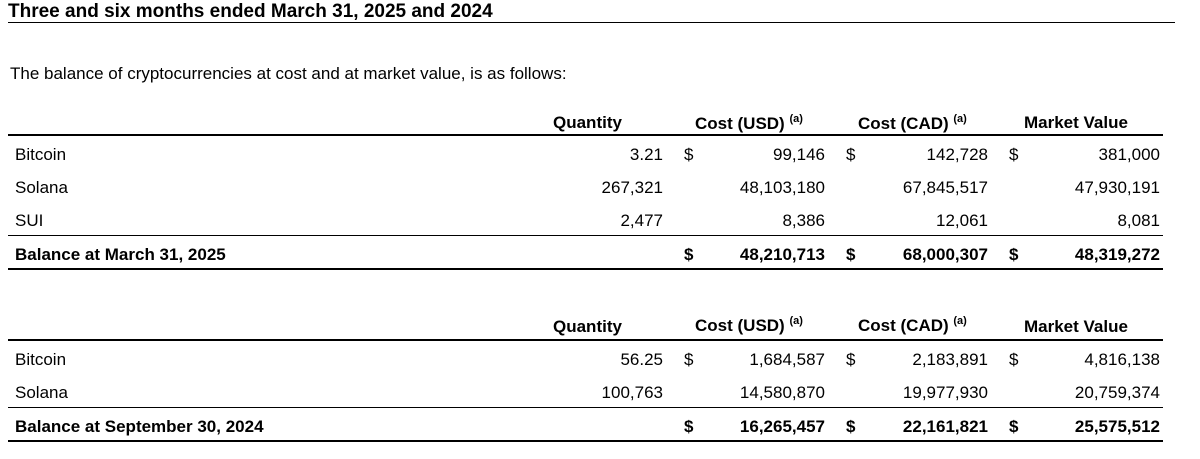  I want to click on market-value: 47,930,191, so click(1117, 187).